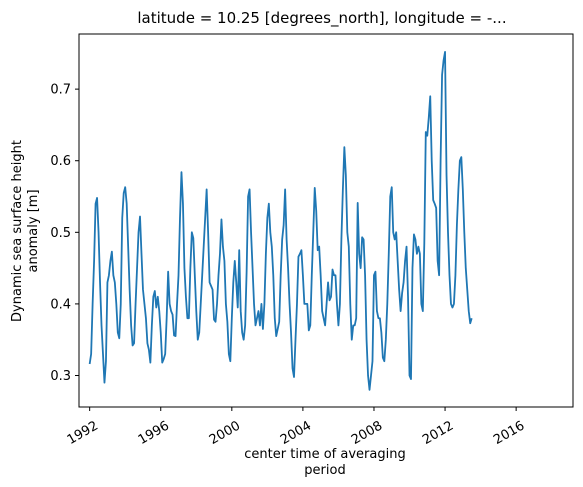  Describe the element at coordinates (60, 376) in the screenshot. I see `y-tick-label: 0.3` at that location.